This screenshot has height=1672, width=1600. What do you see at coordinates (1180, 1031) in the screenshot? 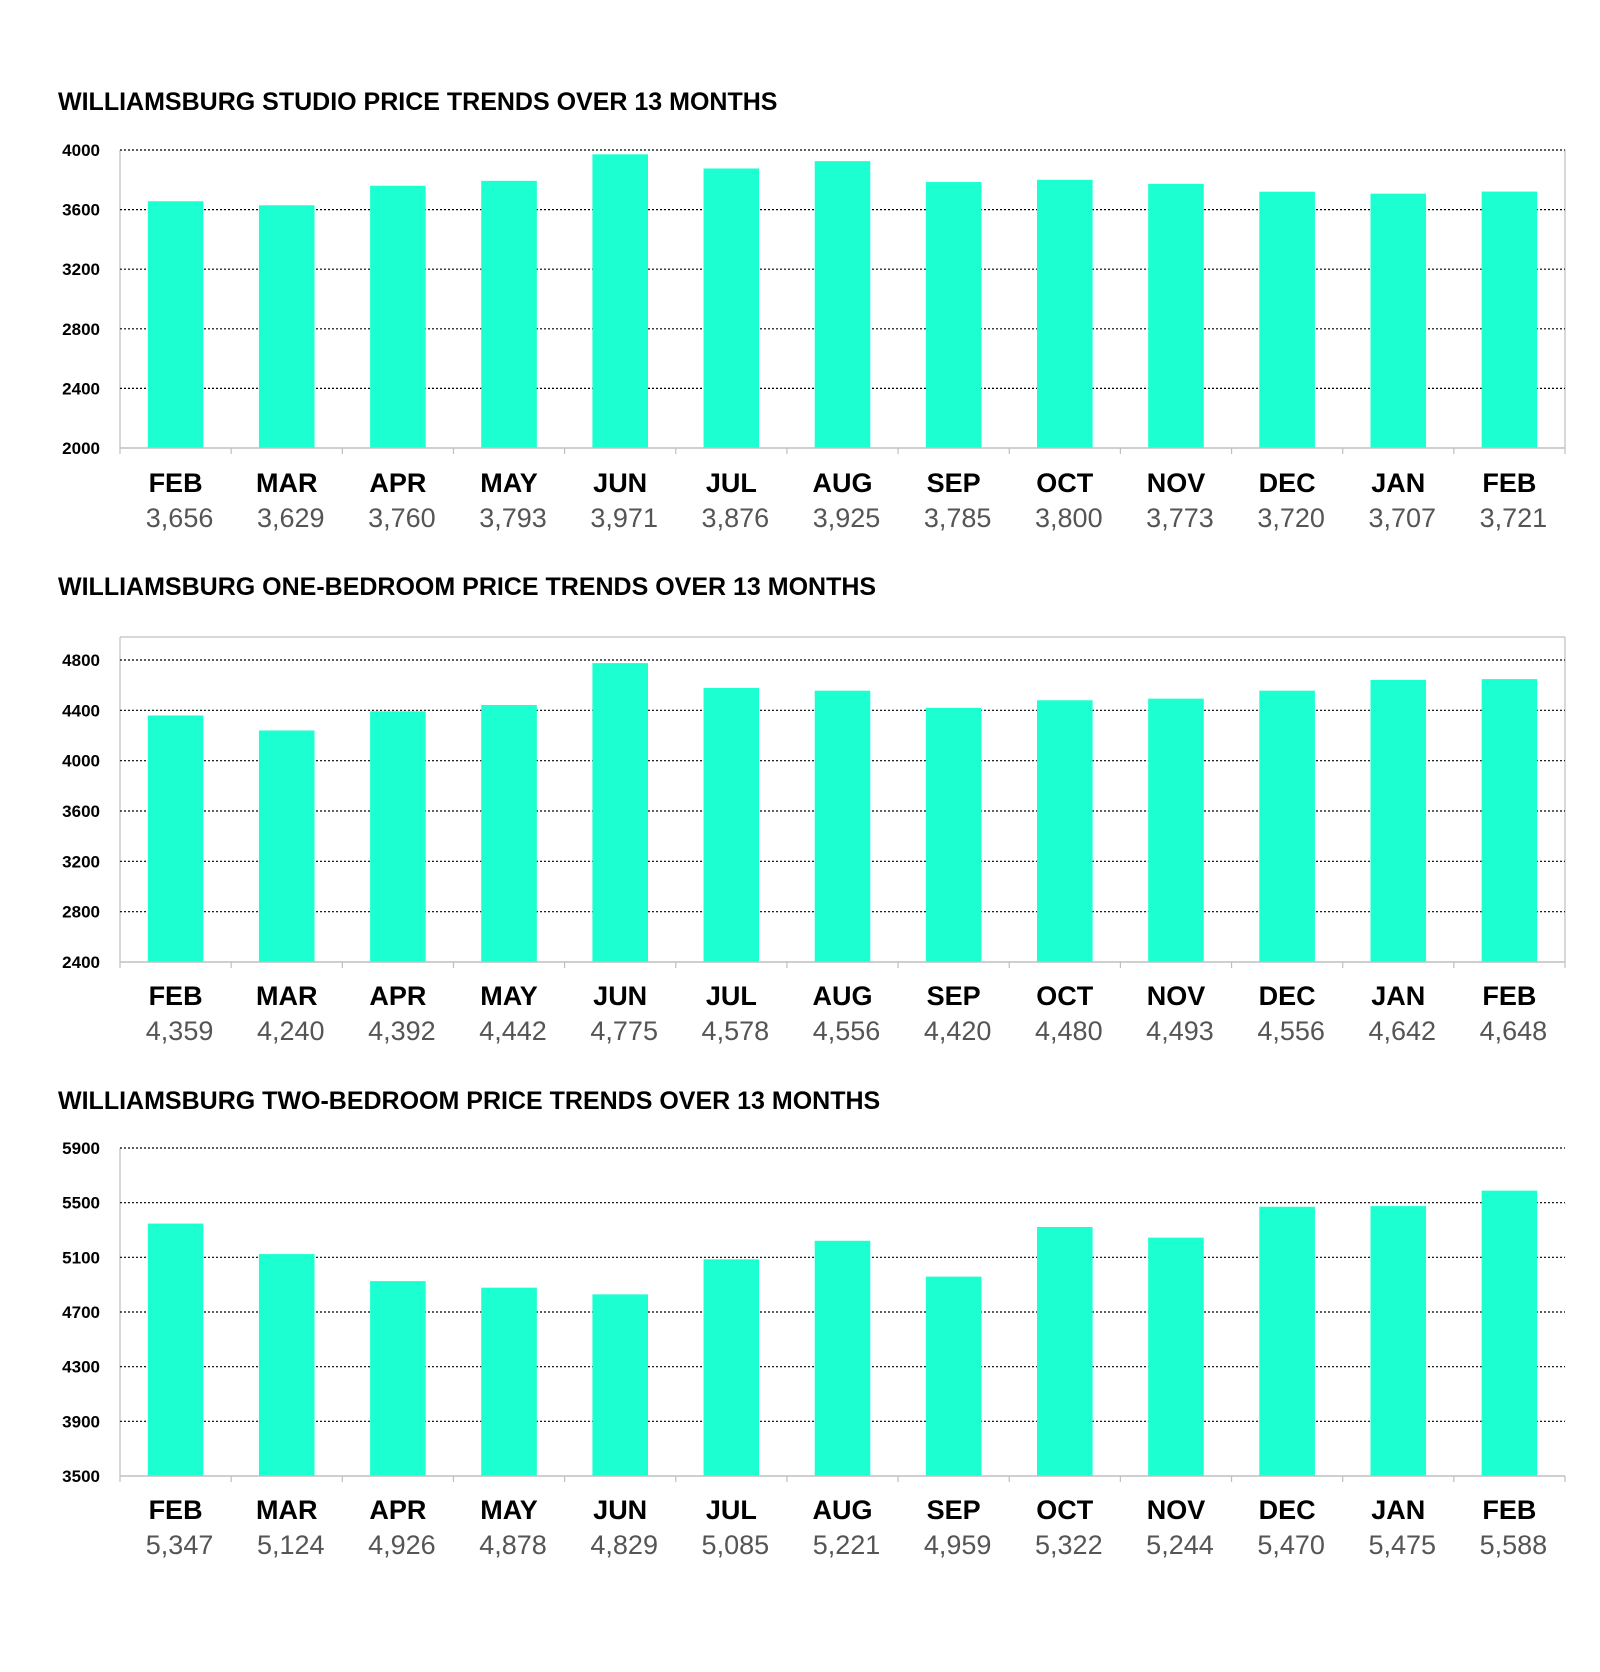
I see `value-label: 4,493` at bounding box center [1180, 1031].